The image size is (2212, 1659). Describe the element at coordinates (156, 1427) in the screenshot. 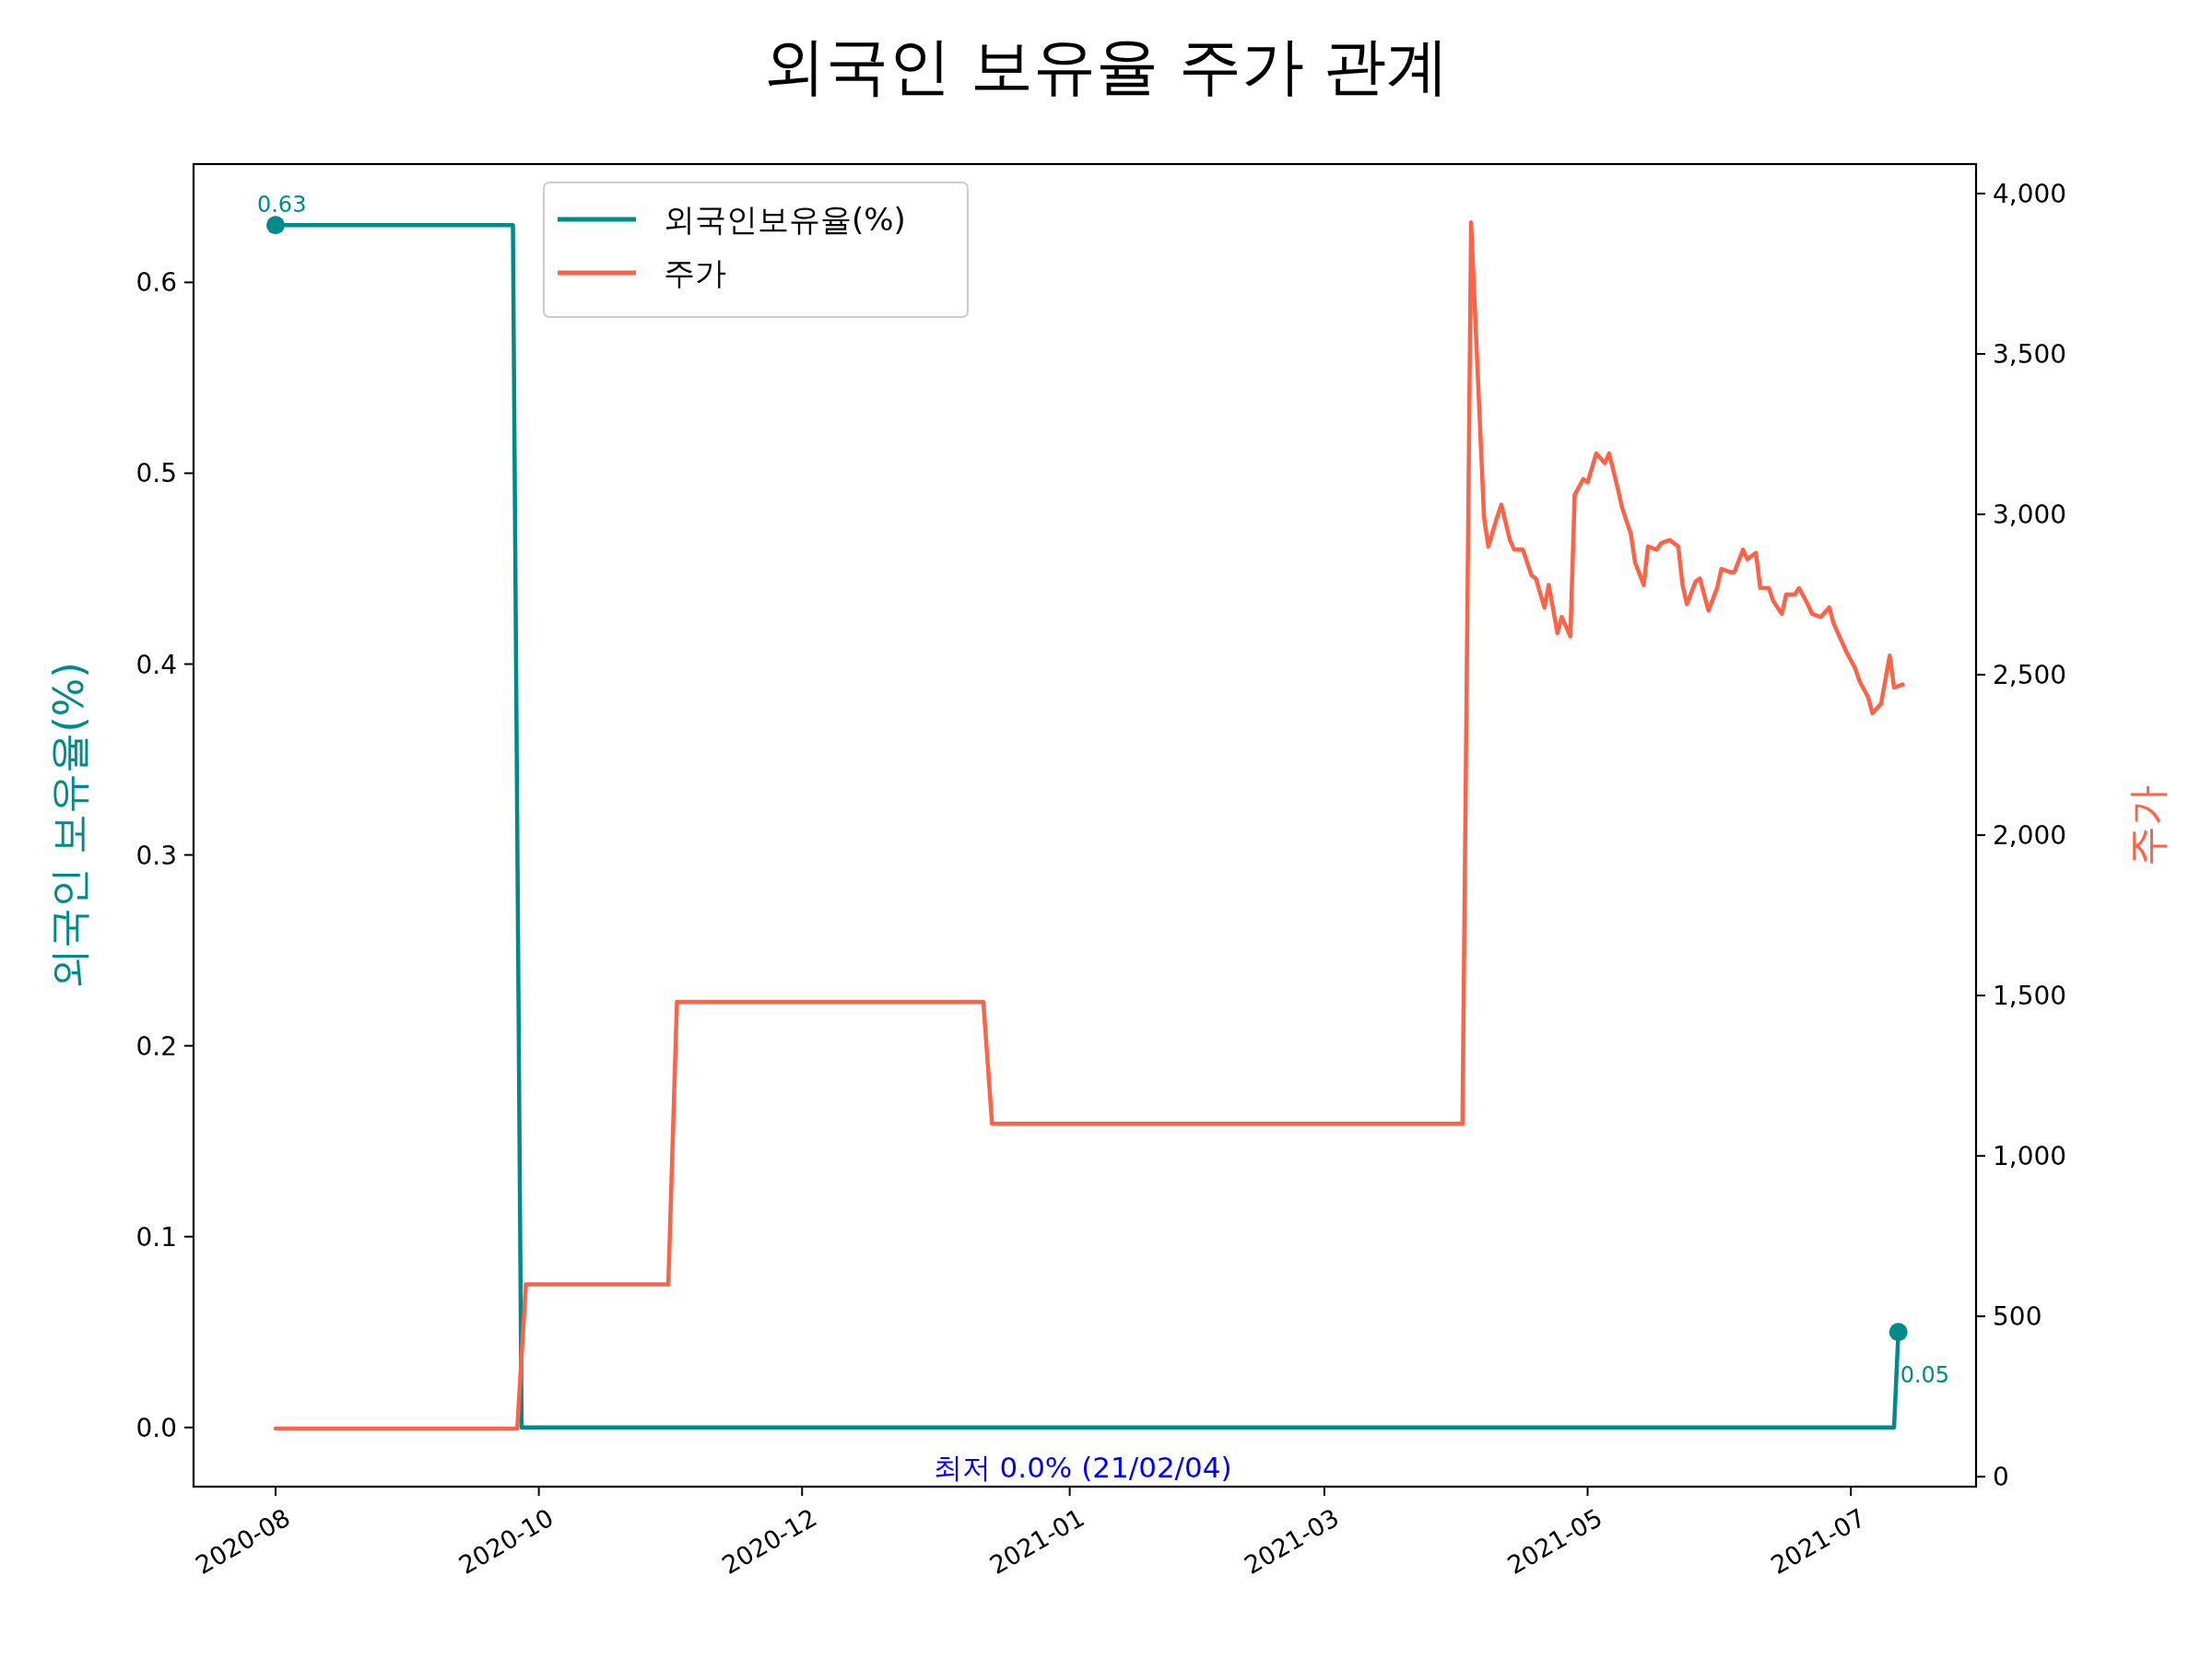

I see `y-tick-label: 0.0` at that location.